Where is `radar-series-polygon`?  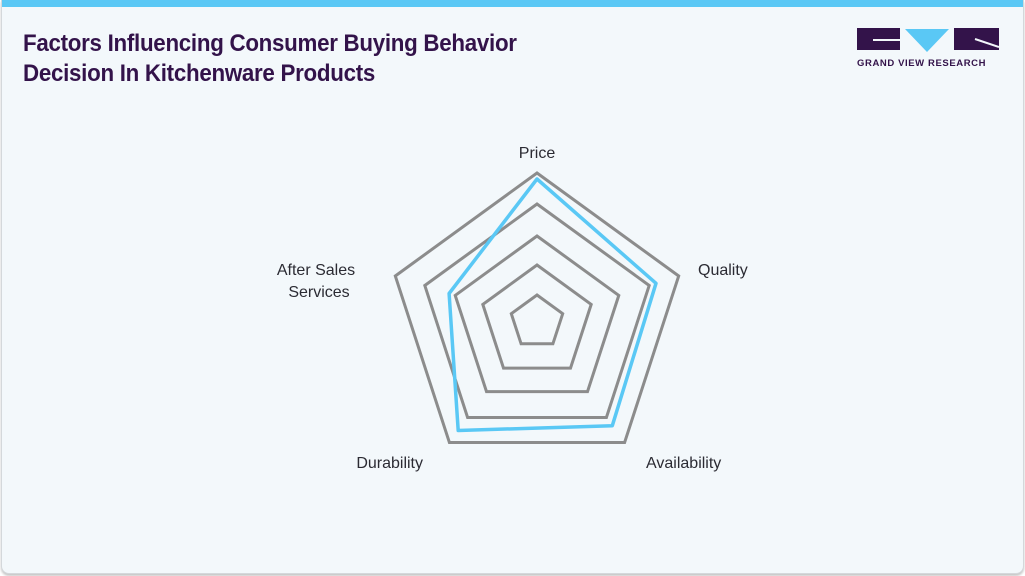 radar-series-polygon is located at coordinates (552, 305).